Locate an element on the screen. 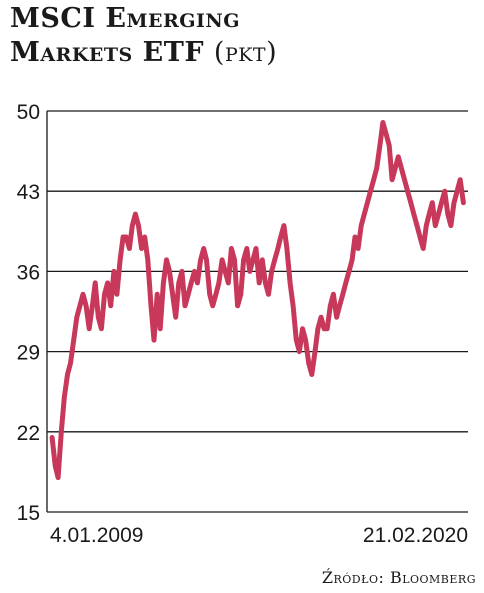 The image size is (484, 593). chart-title: MSCI Emerging Markets ETF (pkt) is located at coordinates (143, 36).